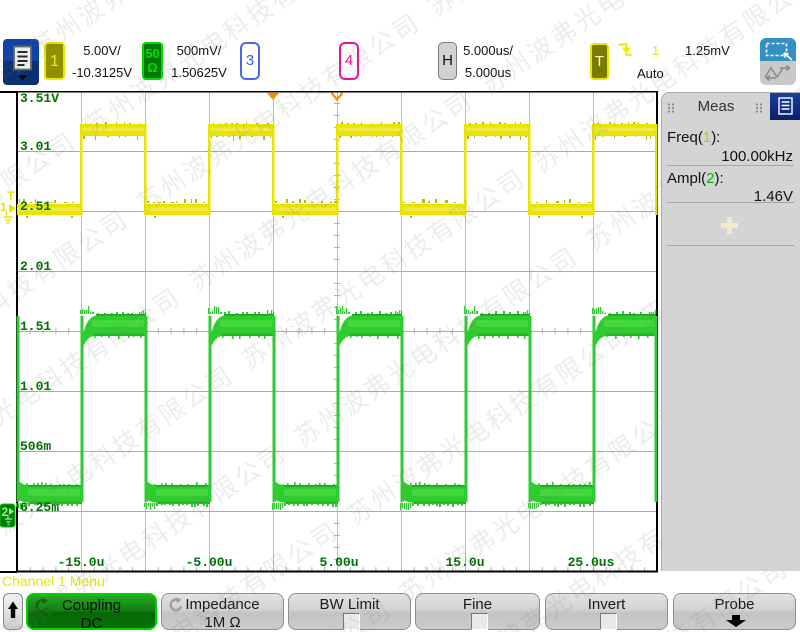 Image resolution: width=800 pixels, height=632 pixels. Describe the element at coordinates (81, 562) in the screenshot. I see `svg-text: -15.0u` at that location.